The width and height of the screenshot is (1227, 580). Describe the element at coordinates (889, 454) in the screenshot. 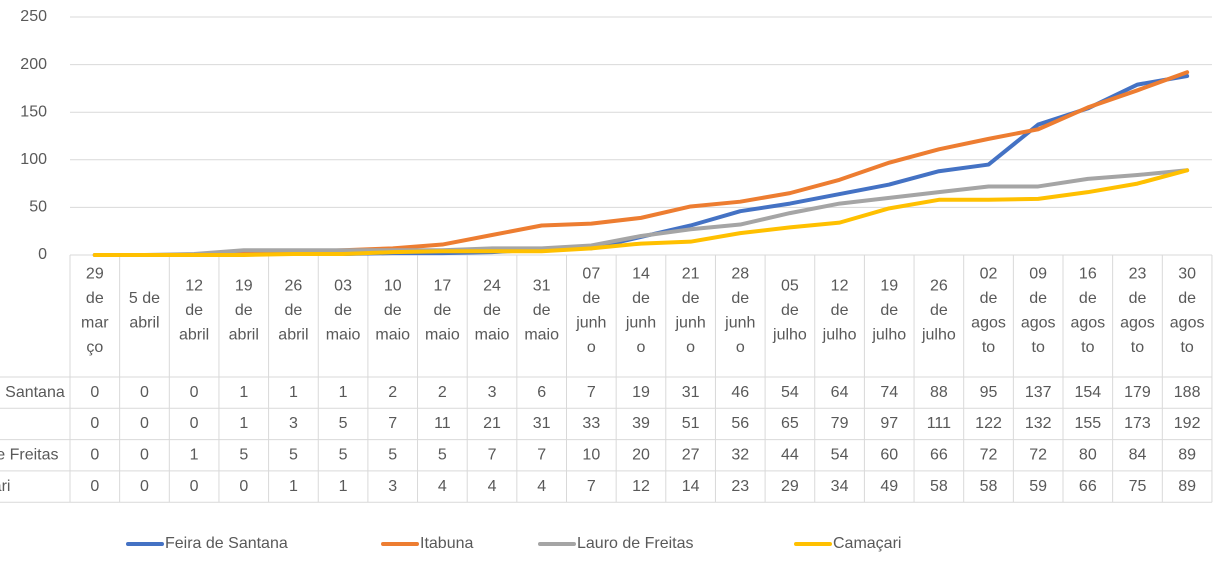

I see `table-cell: 60` at that location.